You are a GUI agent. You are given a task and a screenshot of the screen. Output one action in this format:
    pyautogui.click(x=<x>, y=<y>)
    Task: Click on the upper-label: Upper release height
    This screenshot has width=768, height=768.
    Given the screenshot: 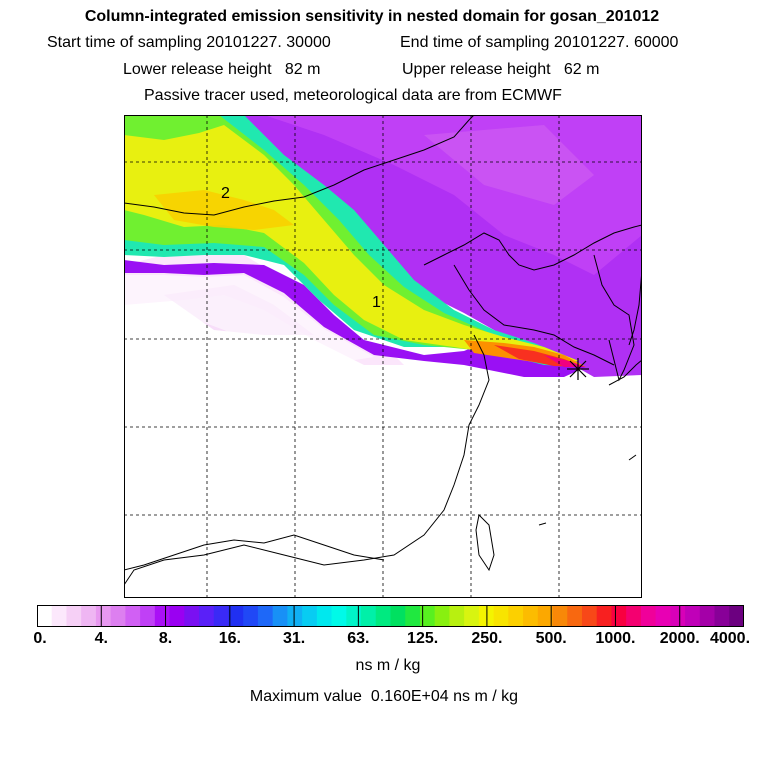 What is the action you would take?
    pyautogui.click(x=476, y=69)
    